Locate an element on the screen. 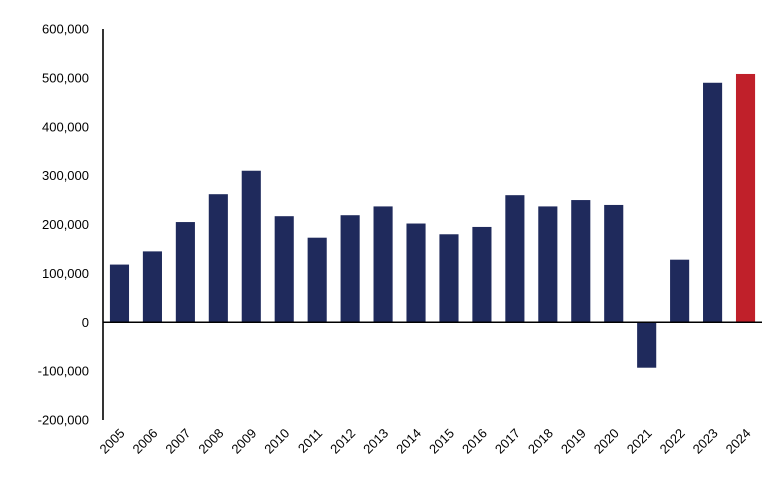 Image resolution: width=779 pixels, height=490 pixels. x-tick-label: 2005 is located at coordinates (112, 441).